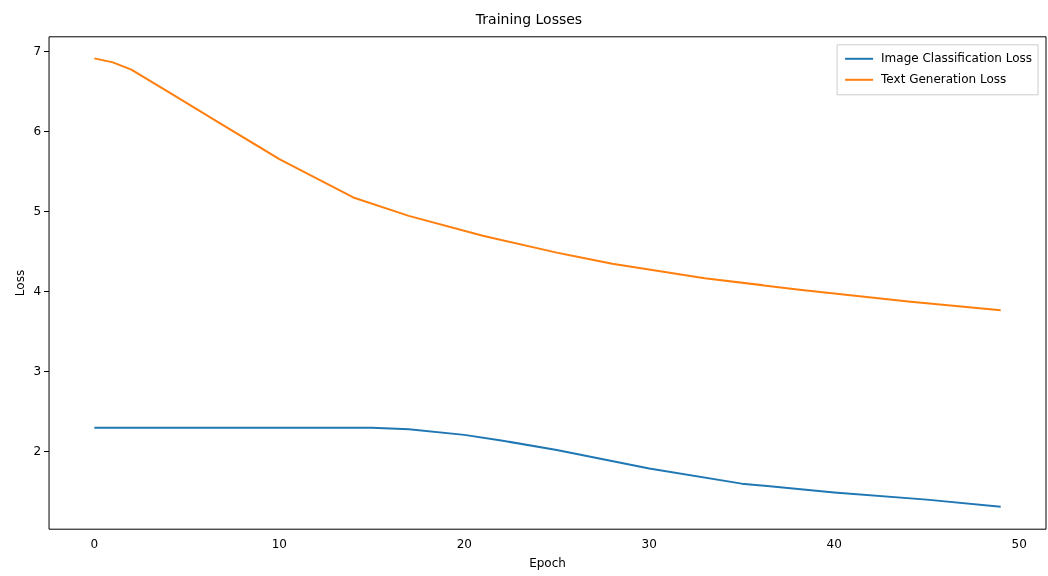  What do you see at coordinates (464, 543) in the screenshot?
I see `x-tick-label: 20` at bounding box center [464, 543].